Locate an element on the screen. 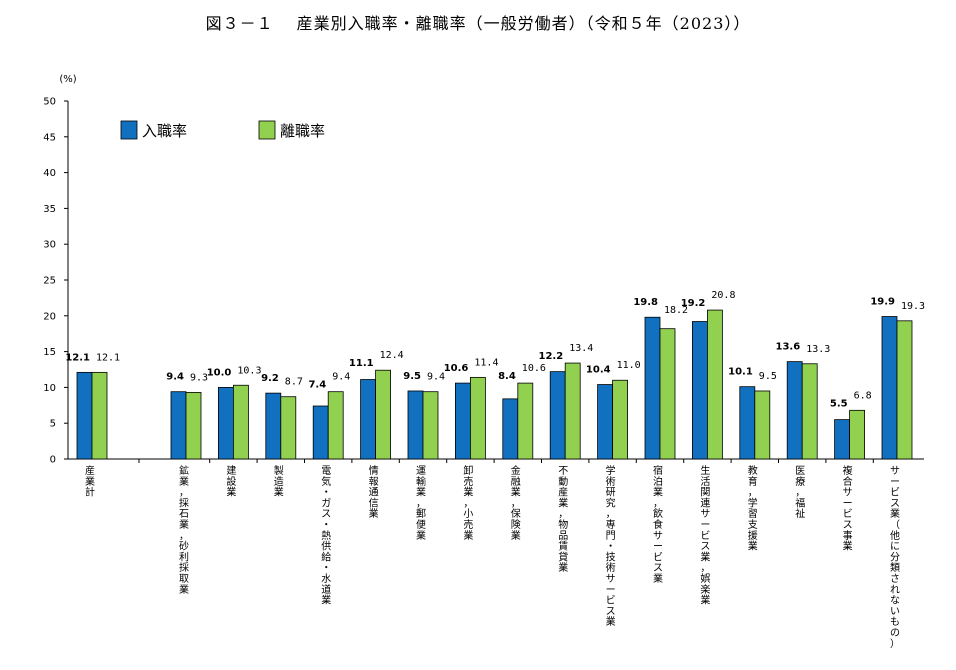  value-label-separation: 10.6 is located at coordinates (534, 368).